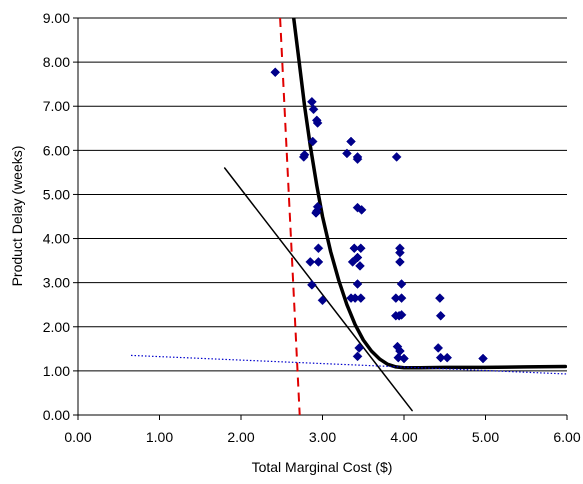  I want to click on dotted-line, so click(348, 364).